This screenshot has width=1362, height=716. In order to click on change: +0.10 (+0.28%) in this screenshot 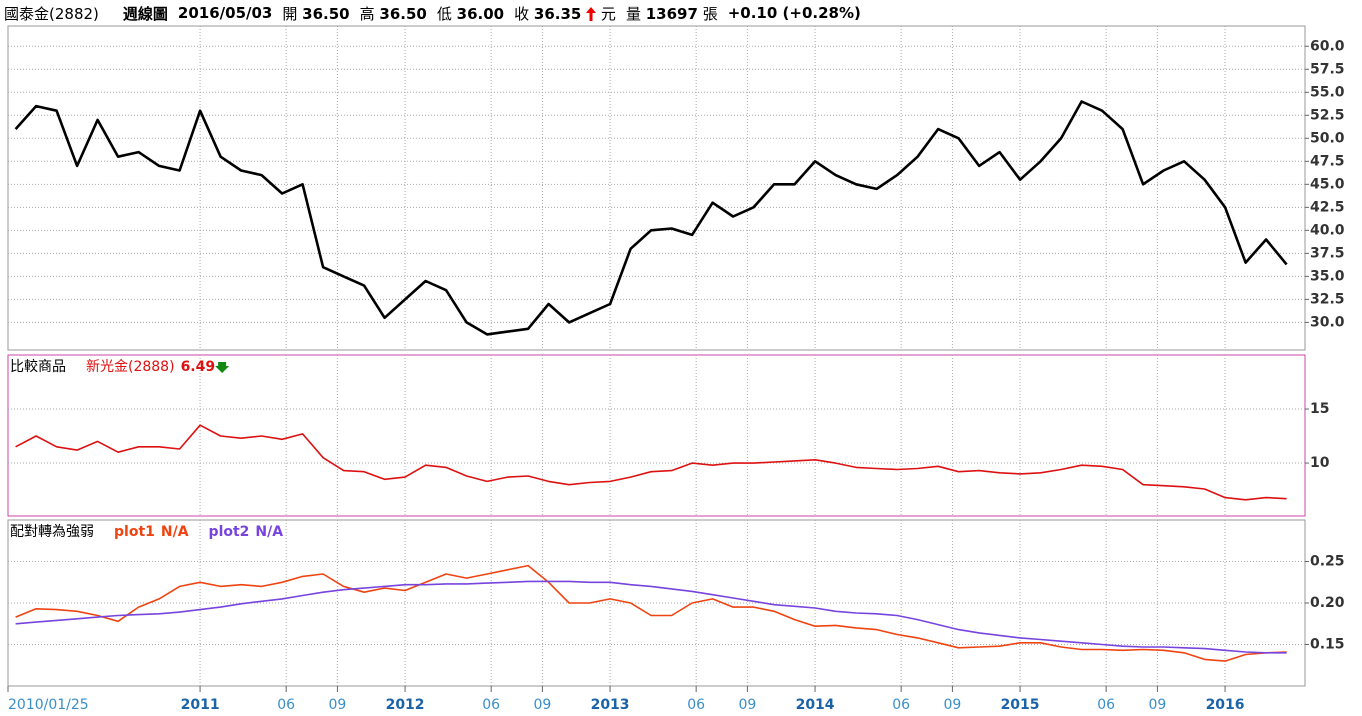, I will do `click(794, 13)`.